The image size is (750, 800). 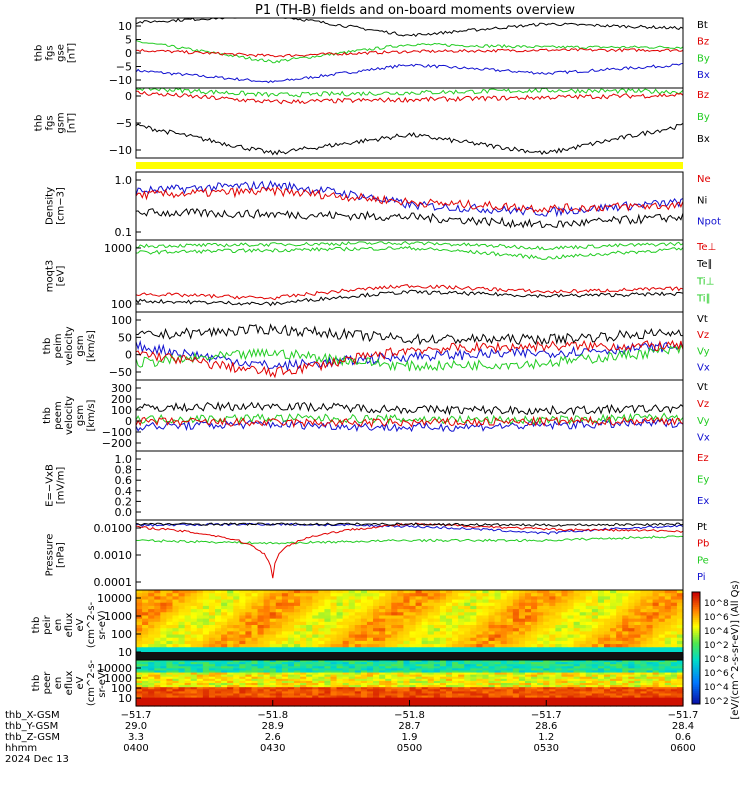 What do you see at coordinates (716, 660) in the screenshot?
I see `colorbar-tick-label: 10^8` at bounding box center [716, 660].